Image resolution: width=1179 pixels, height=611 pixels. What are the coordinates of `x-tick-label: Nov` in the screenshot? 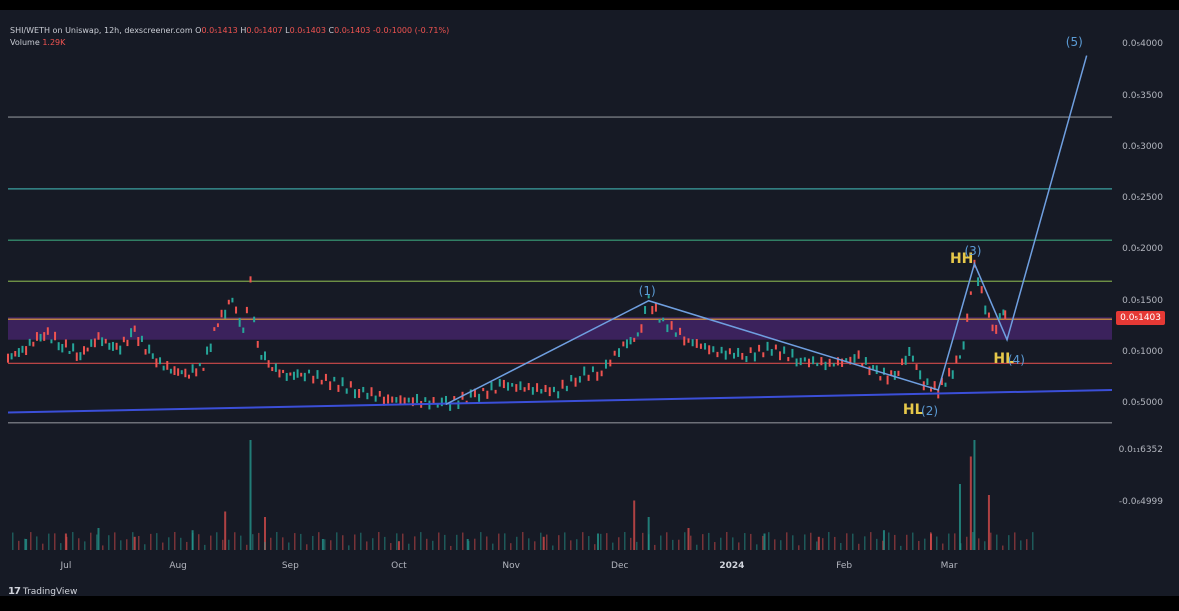 It's located at (511, 566).